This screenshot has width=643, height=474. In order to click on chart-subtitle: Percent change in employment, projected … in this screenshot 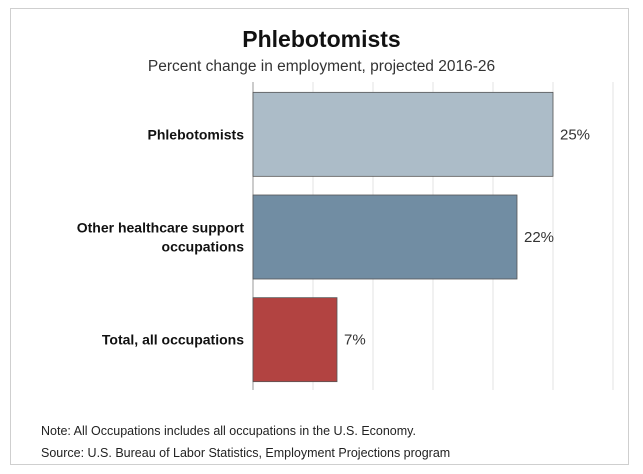, I will do `click(321, 66)`.